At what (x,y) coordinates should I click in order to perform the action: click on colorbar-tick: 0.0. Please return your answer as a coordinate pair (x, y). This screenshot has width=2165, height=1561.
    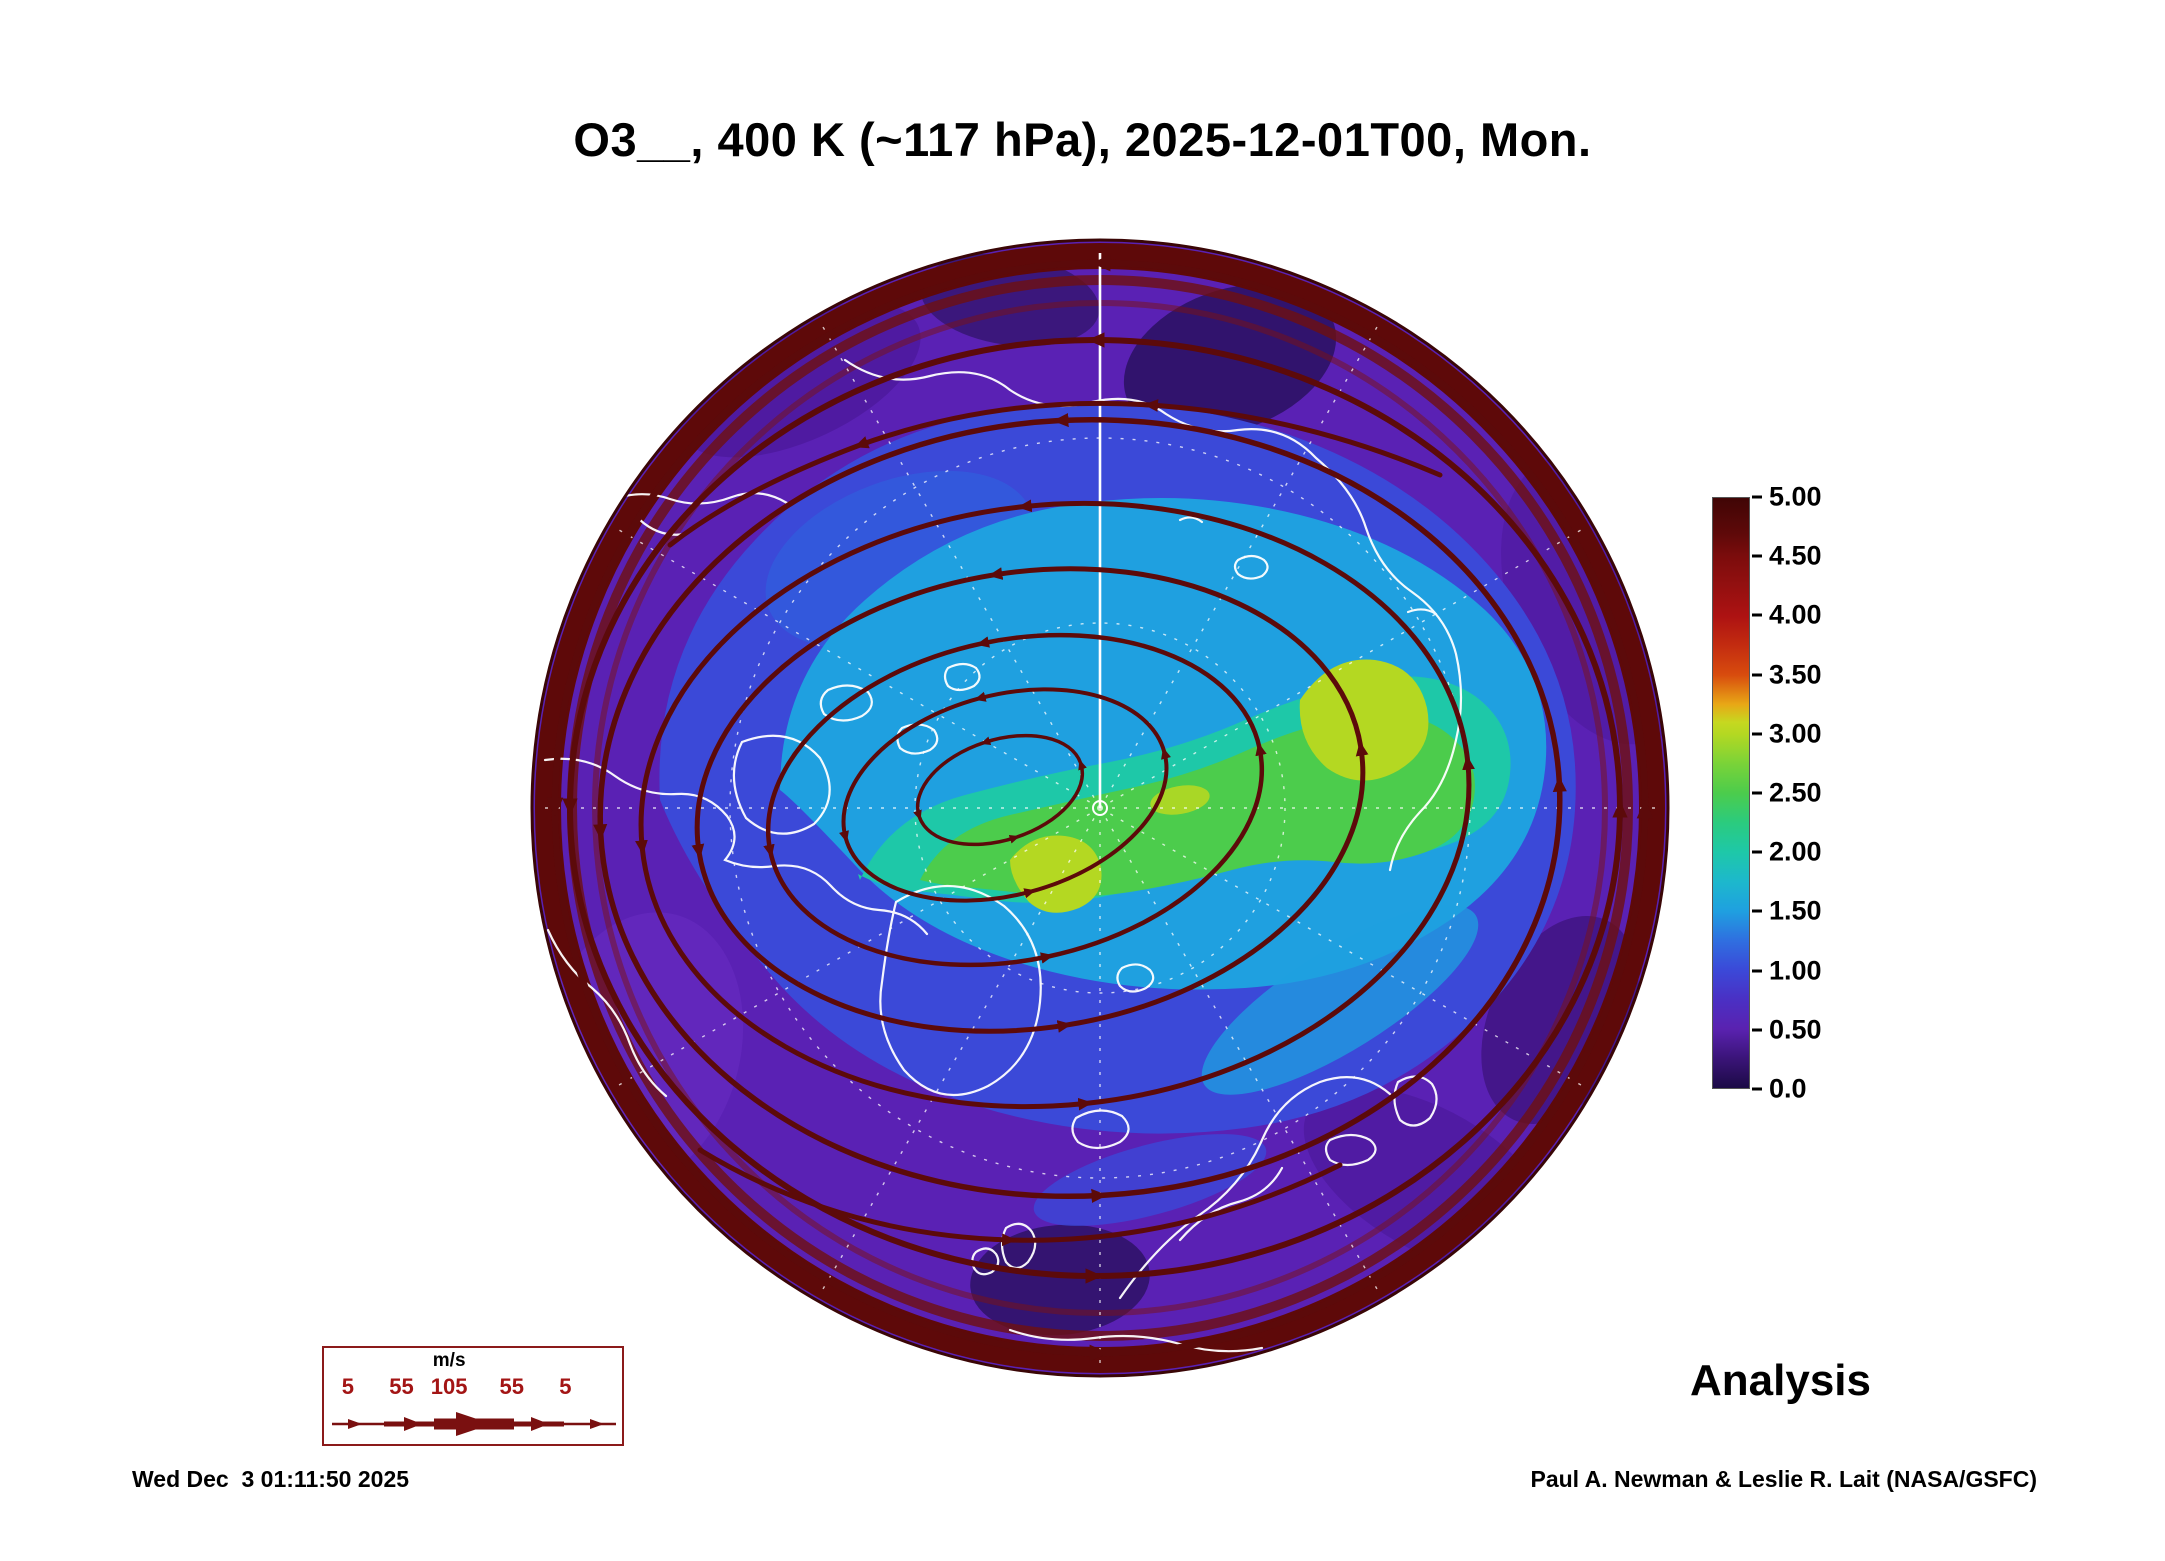
    Looking at the image, I should click on (1779, 1089).